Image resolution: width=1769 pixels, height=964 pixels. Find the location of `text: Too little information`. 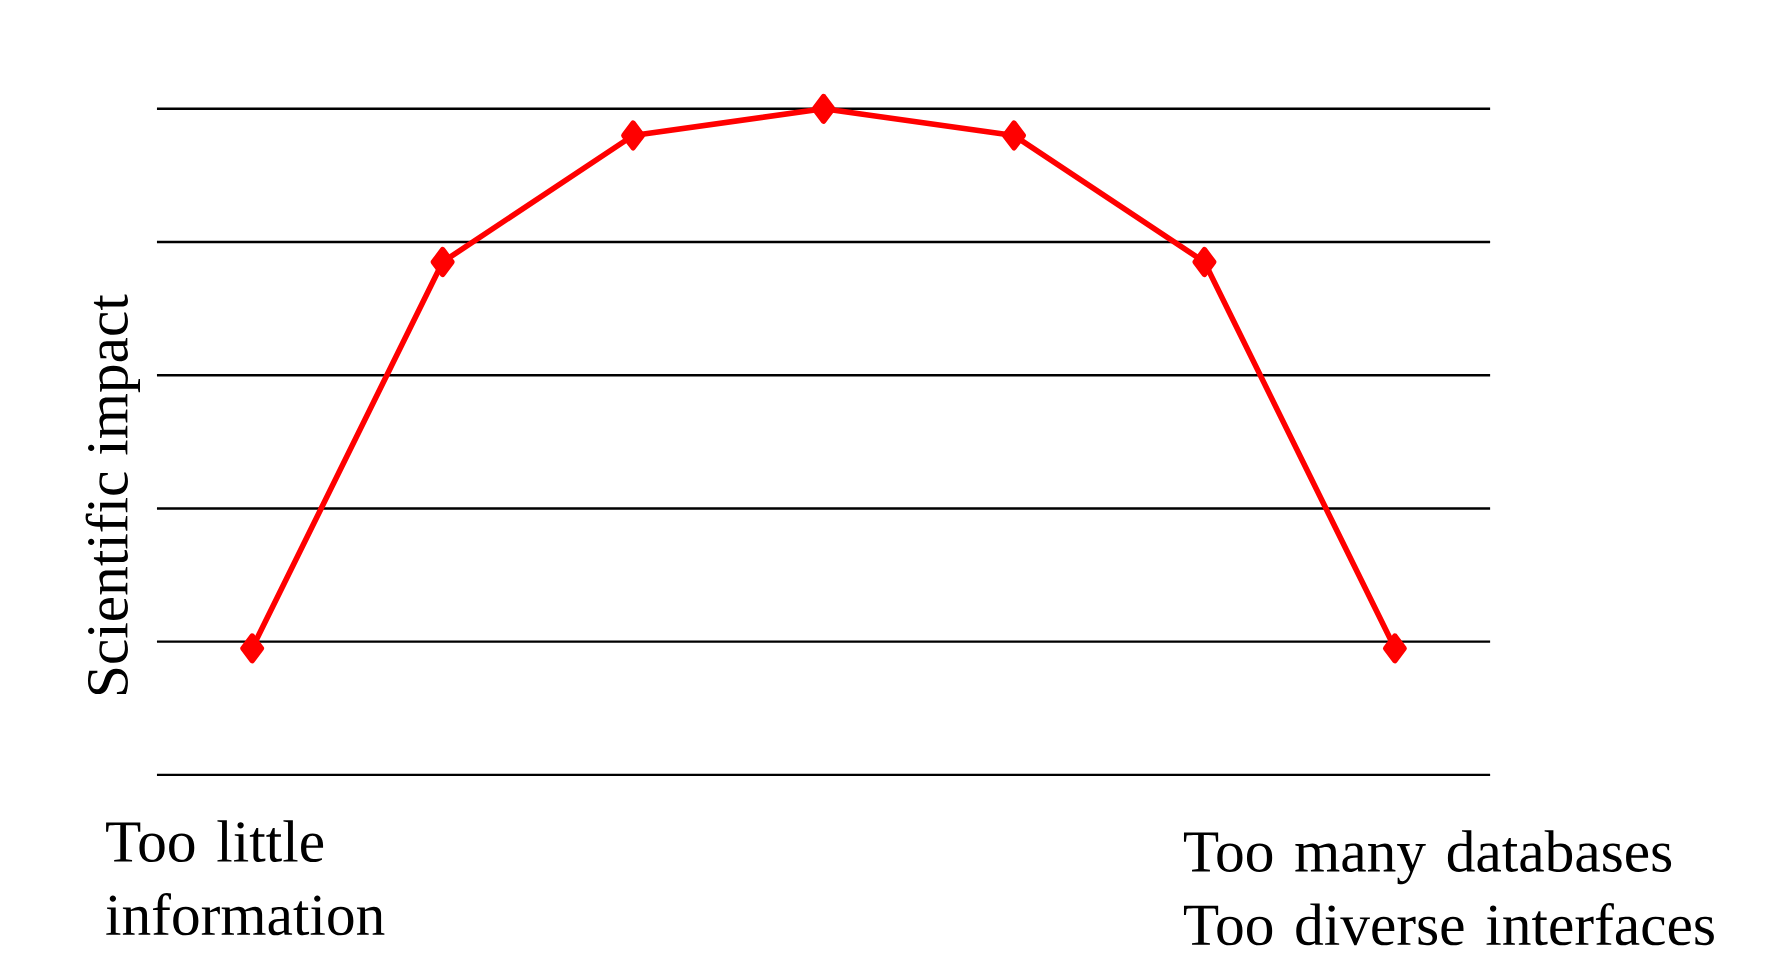

text: Too little information is located at coordinates (245, 878).